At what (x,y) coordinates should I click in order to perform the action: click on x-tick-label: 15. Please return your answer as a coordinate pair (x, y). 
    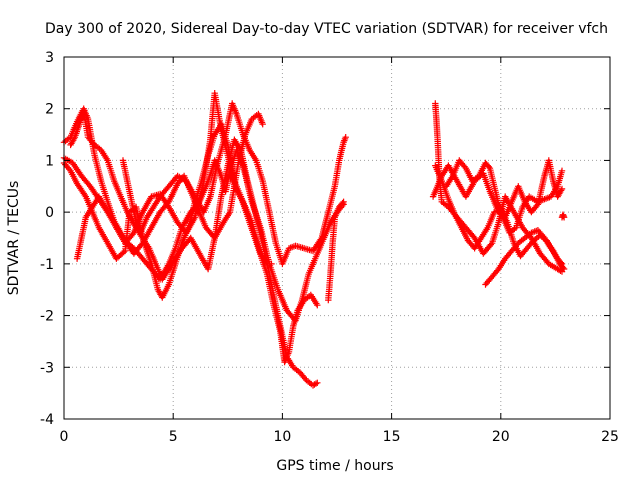
    Looking at the image, I should click on (392, 437).